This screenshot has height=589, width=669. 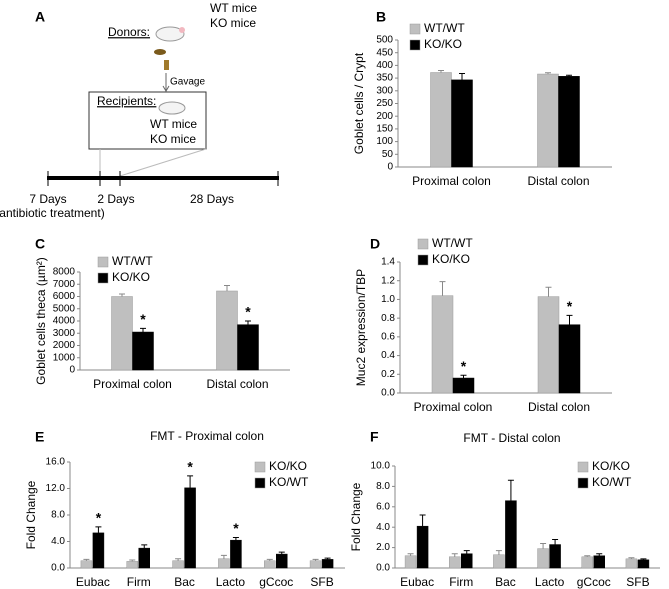 What do you see at coordinates (233, 23) in the screenshot?
I see `donor-group: KO mice` at bounding box center [233, 23].